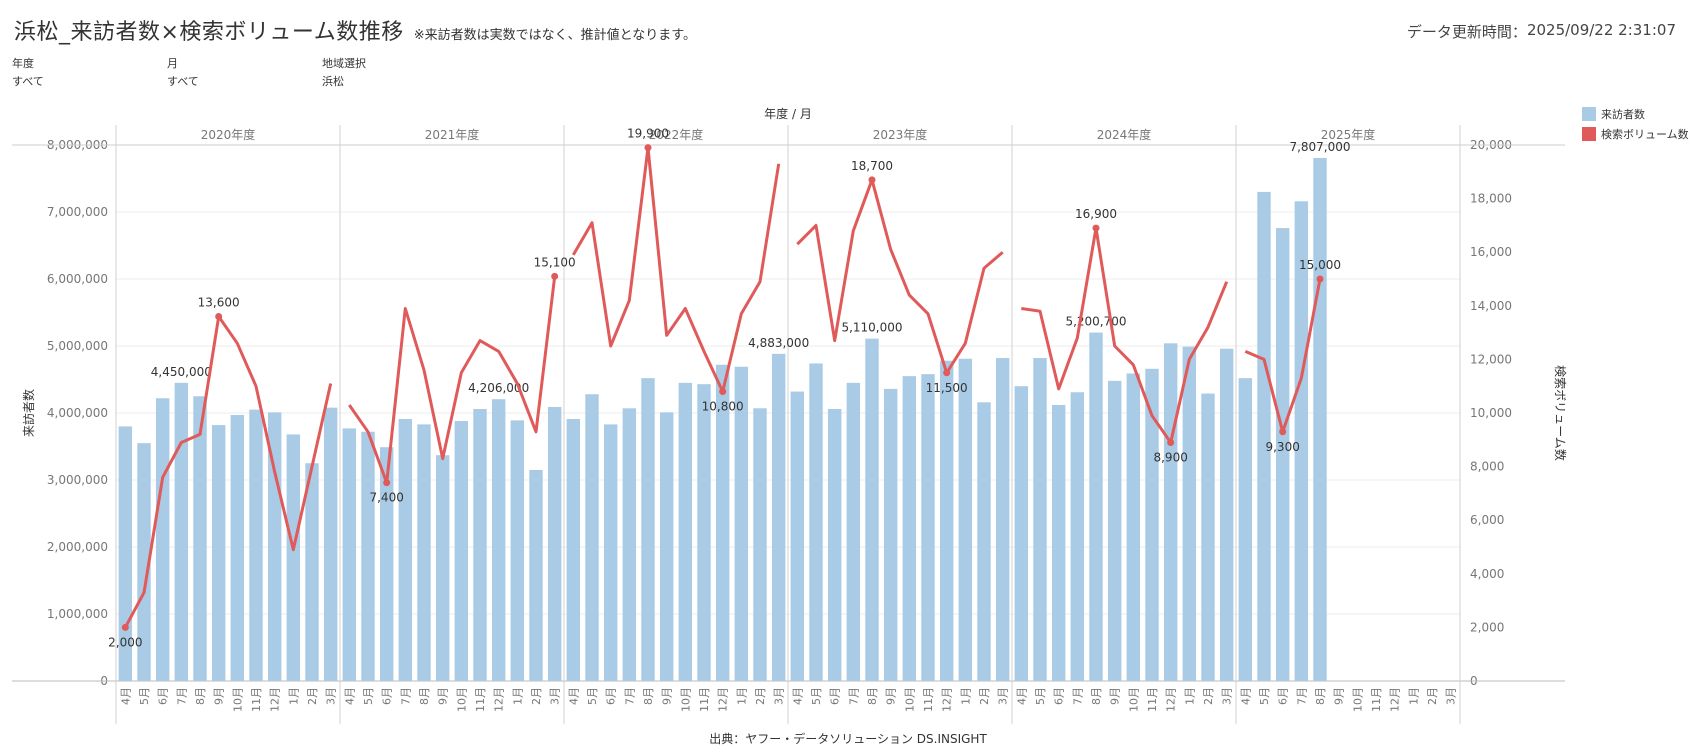  Describe the element at coordinates (1601, 30) in the screenshot. I see `update-time-value: 2025/09/22 2:31:07` at that location.